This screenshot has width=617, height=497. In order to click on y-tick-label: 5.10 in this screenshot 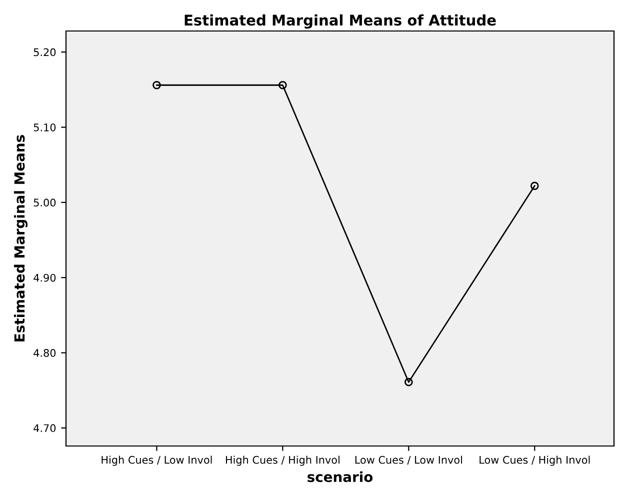, I will do `click(45, 127)`.